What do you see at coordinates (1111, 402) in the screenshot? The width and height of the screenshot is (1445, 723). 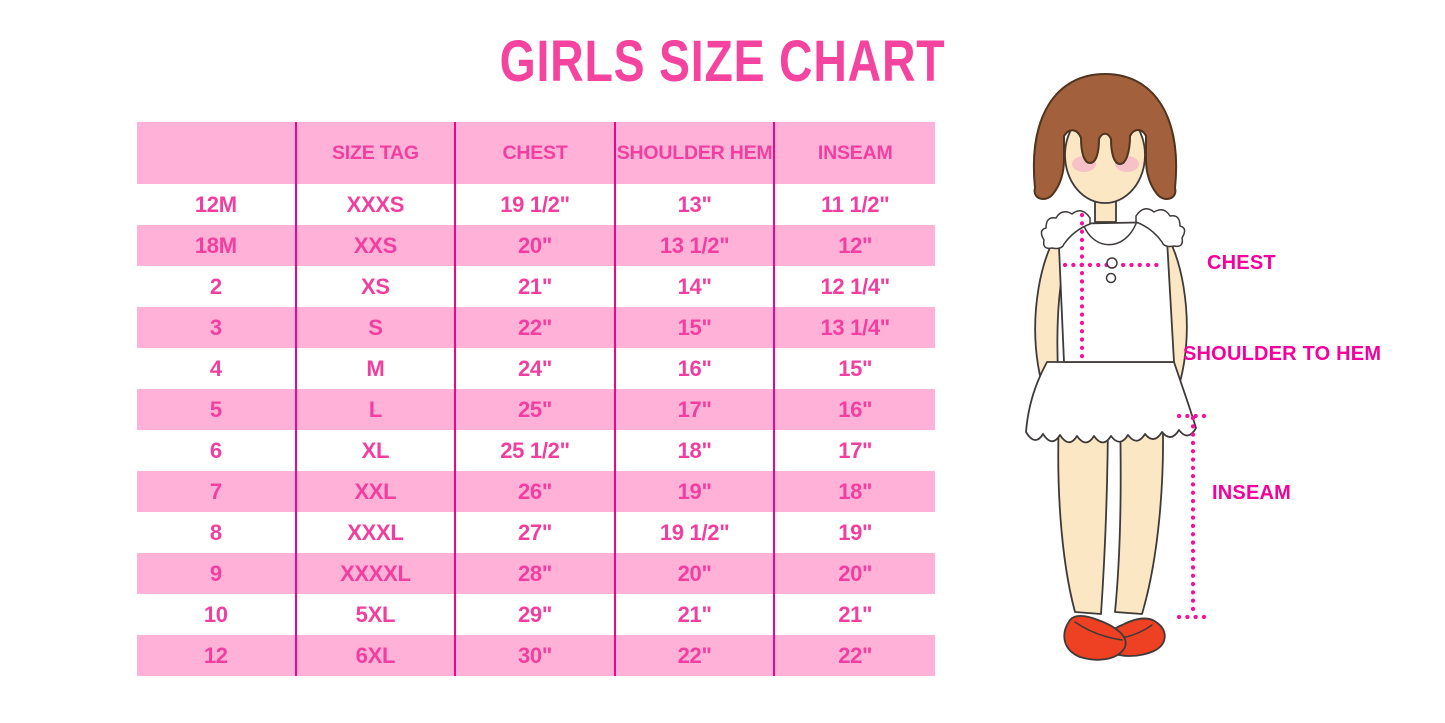 I see `girl-skirt` at bounding box center [1111, 402].